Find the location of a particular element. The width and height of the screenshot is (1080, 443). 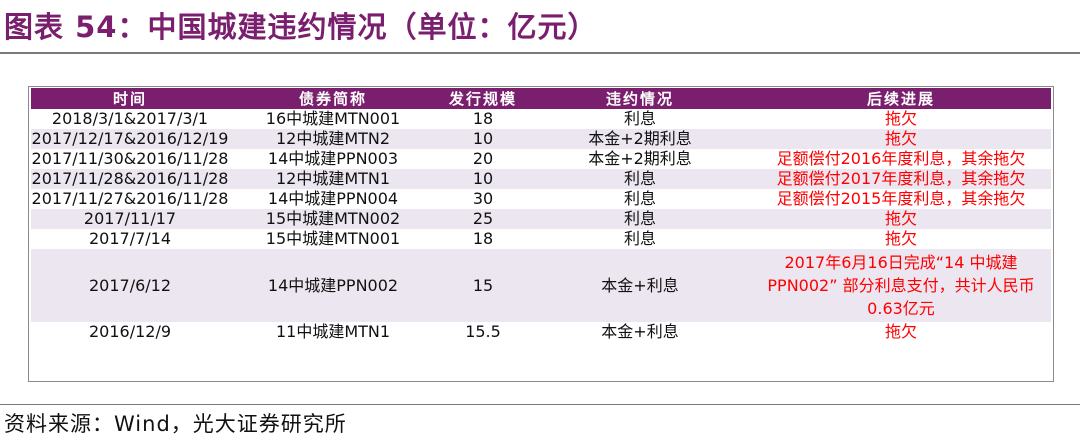

cell-progress: 足额偿付2016年度利息，其余拖欠 is located at coordinates (901, 158).